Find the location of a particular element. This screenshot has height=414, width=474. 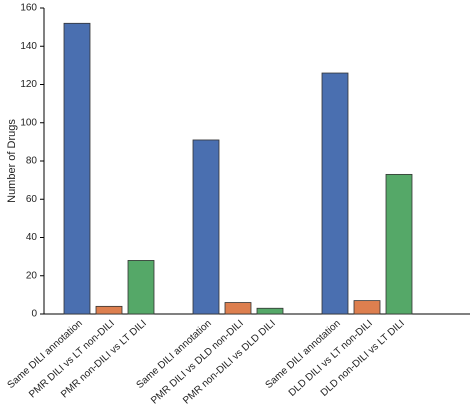

y-tick-label: 160 is located at coordinates (28, 8).